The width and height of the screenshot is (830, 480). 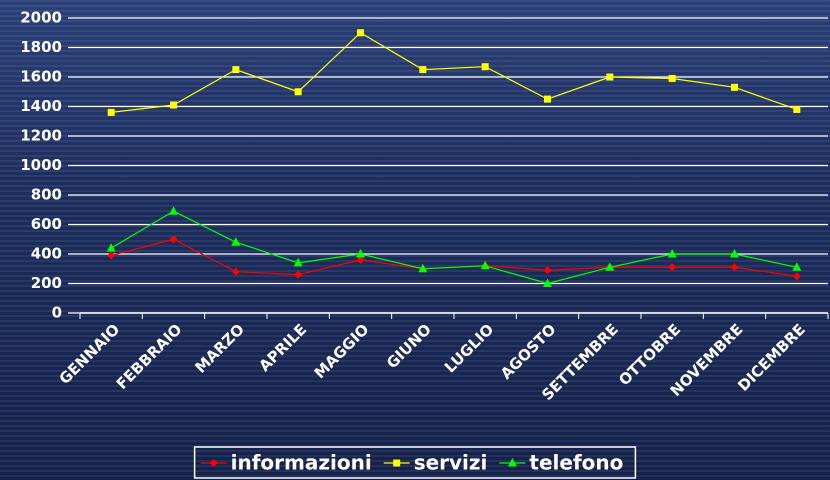 I want to click on y-tick-label: 1600, so click(x=41, y=77).